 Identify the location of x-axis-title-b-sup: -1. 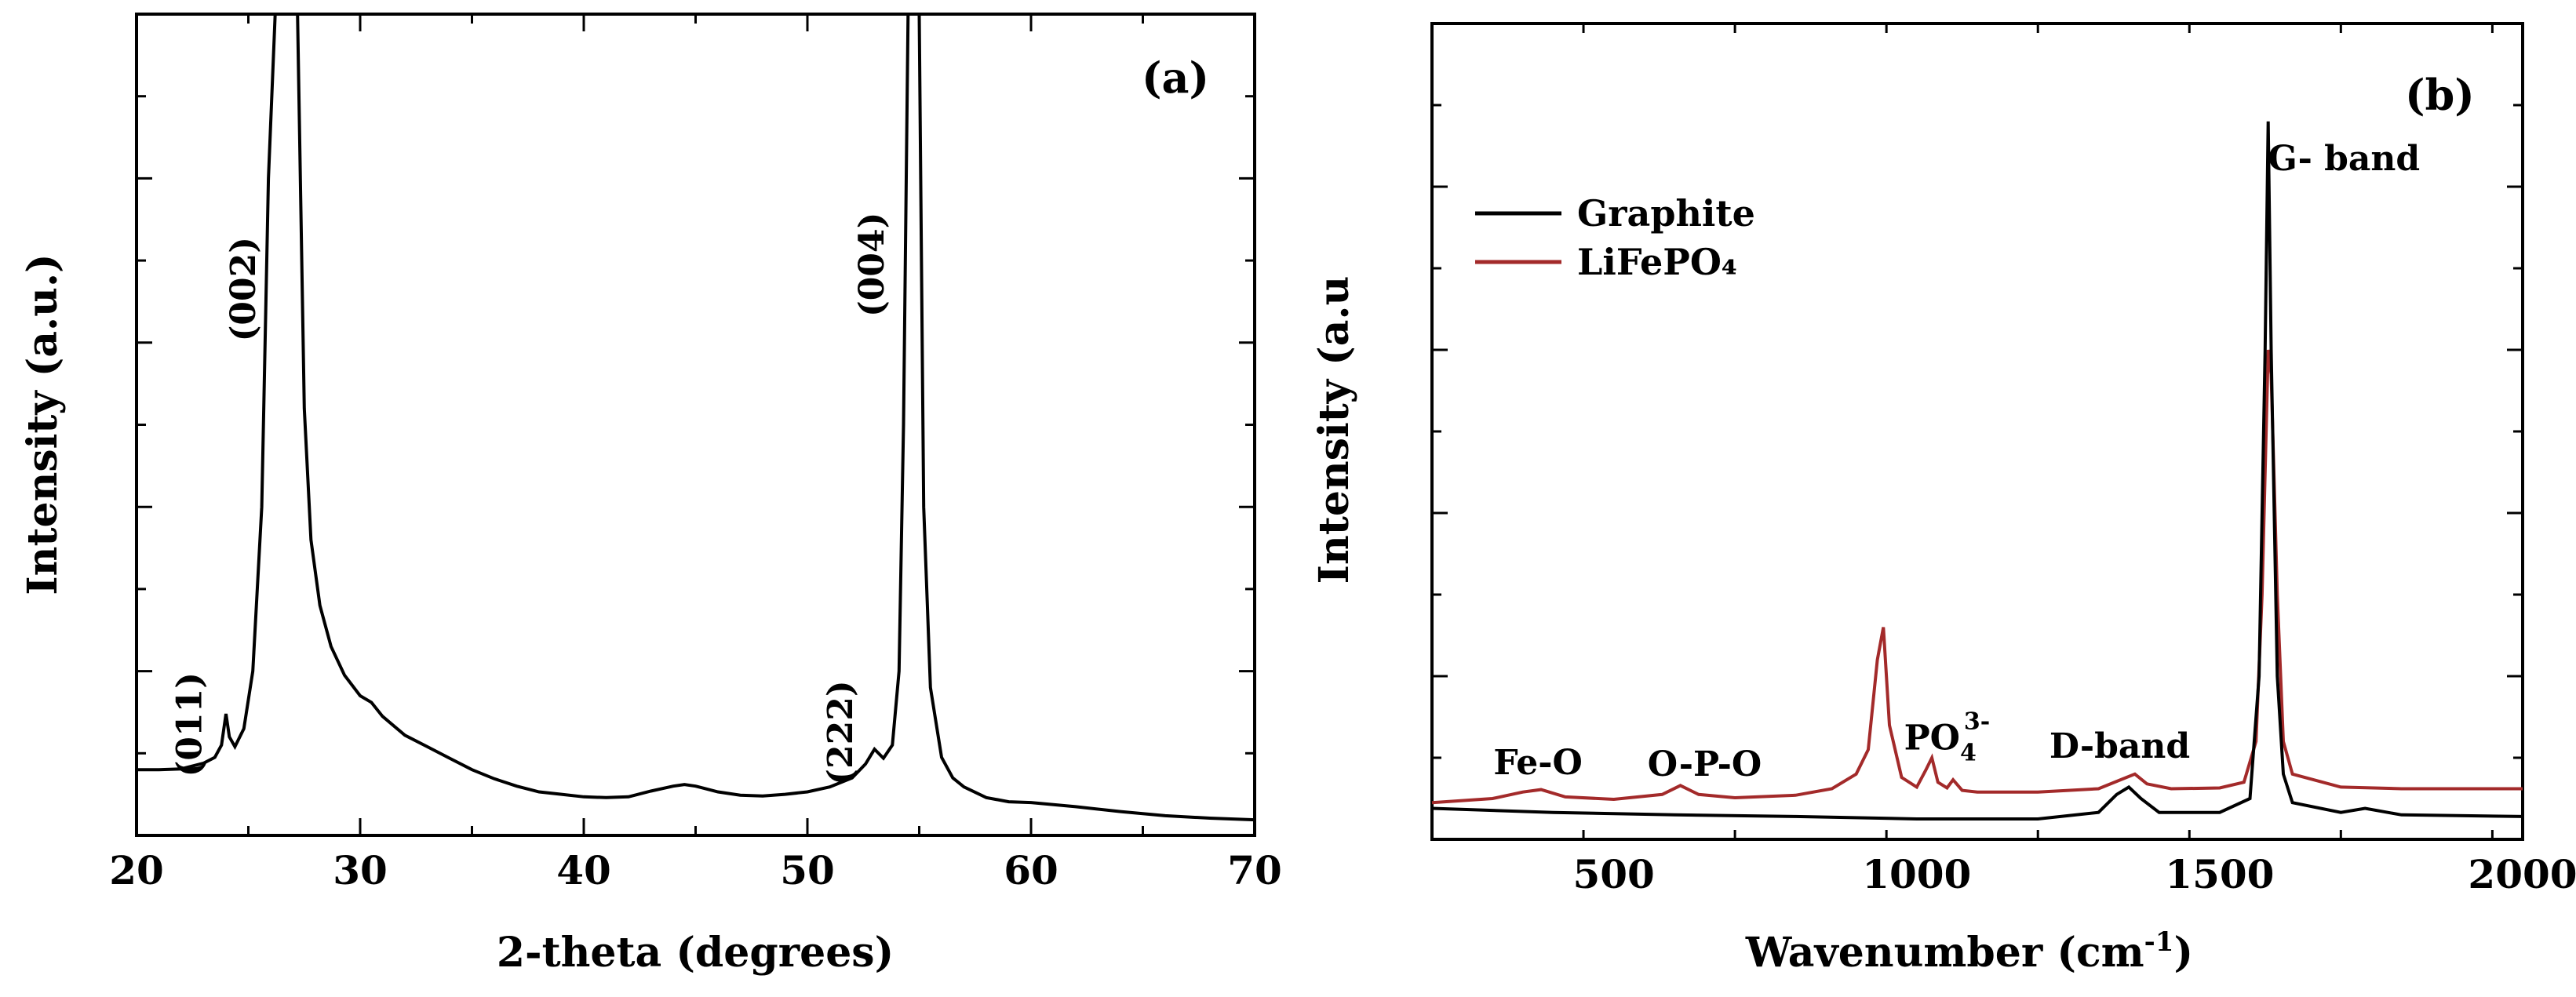
(2159, 942).